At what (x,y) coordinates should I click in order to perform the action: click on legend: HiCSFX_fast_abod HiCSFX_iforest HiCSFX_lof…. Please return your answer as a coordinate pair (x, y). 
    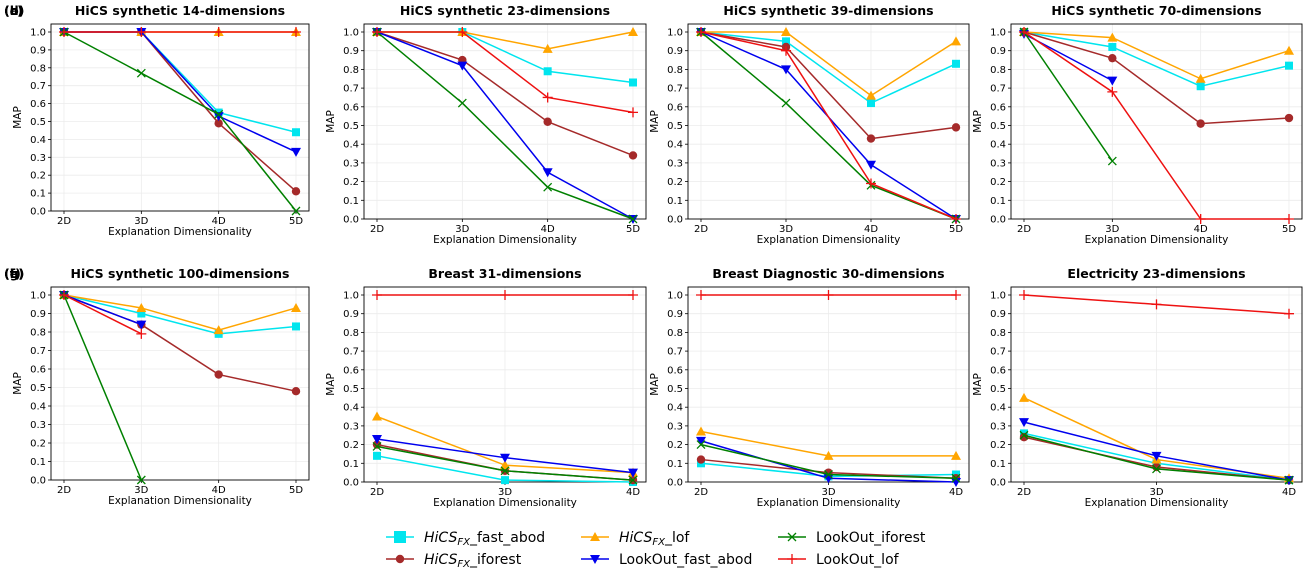
    Looking at the image, I should click on (656, 550).